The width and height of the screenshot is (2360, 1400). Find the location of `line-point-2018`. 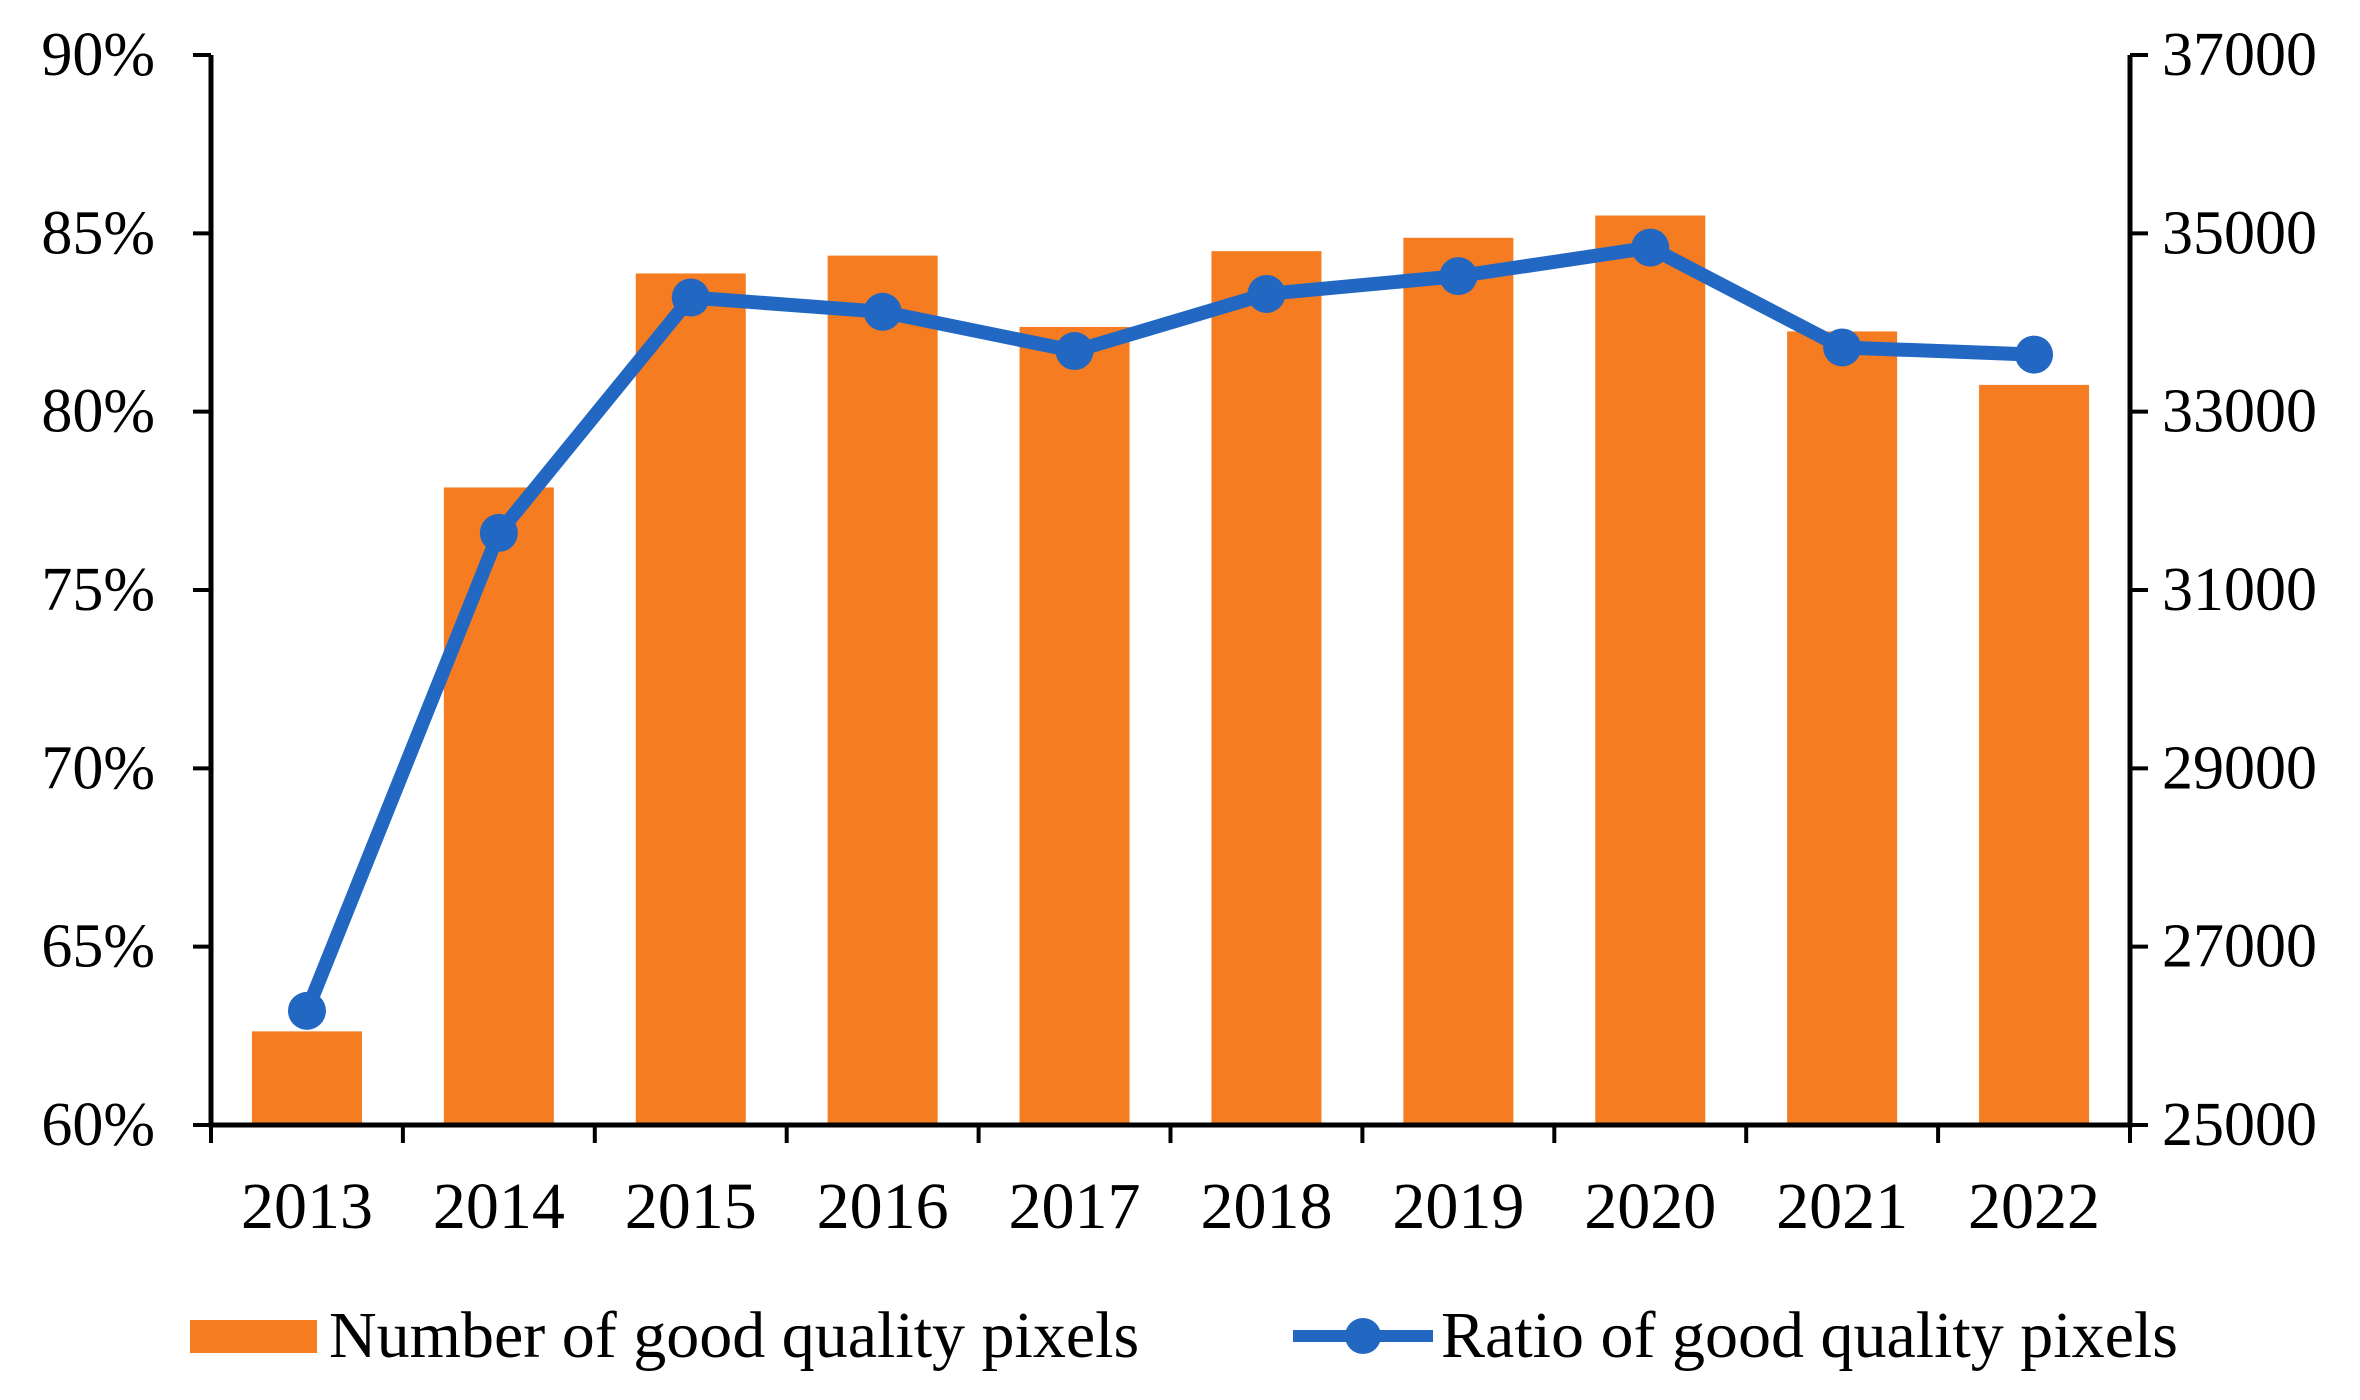

line-point-2018 is located at coordinates (1266, 293).